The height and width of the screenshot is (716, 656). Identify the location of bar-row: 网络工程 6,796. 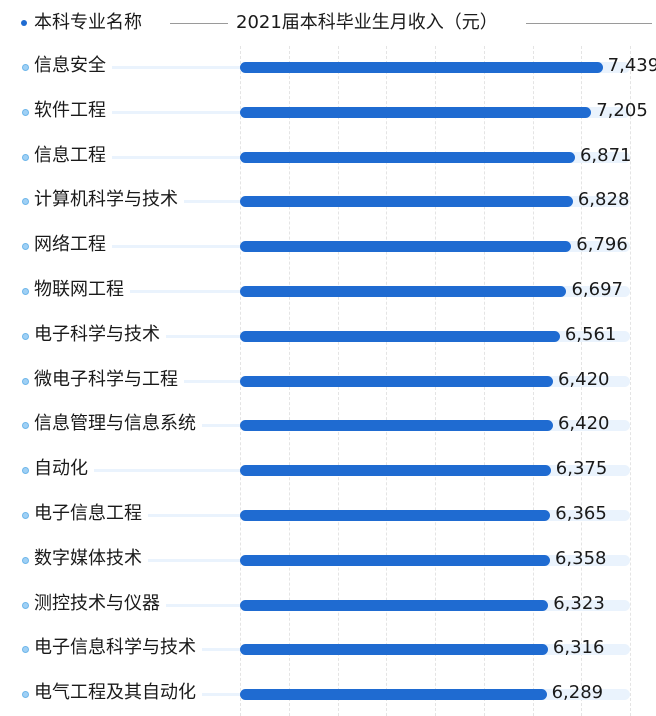
(328, 246).